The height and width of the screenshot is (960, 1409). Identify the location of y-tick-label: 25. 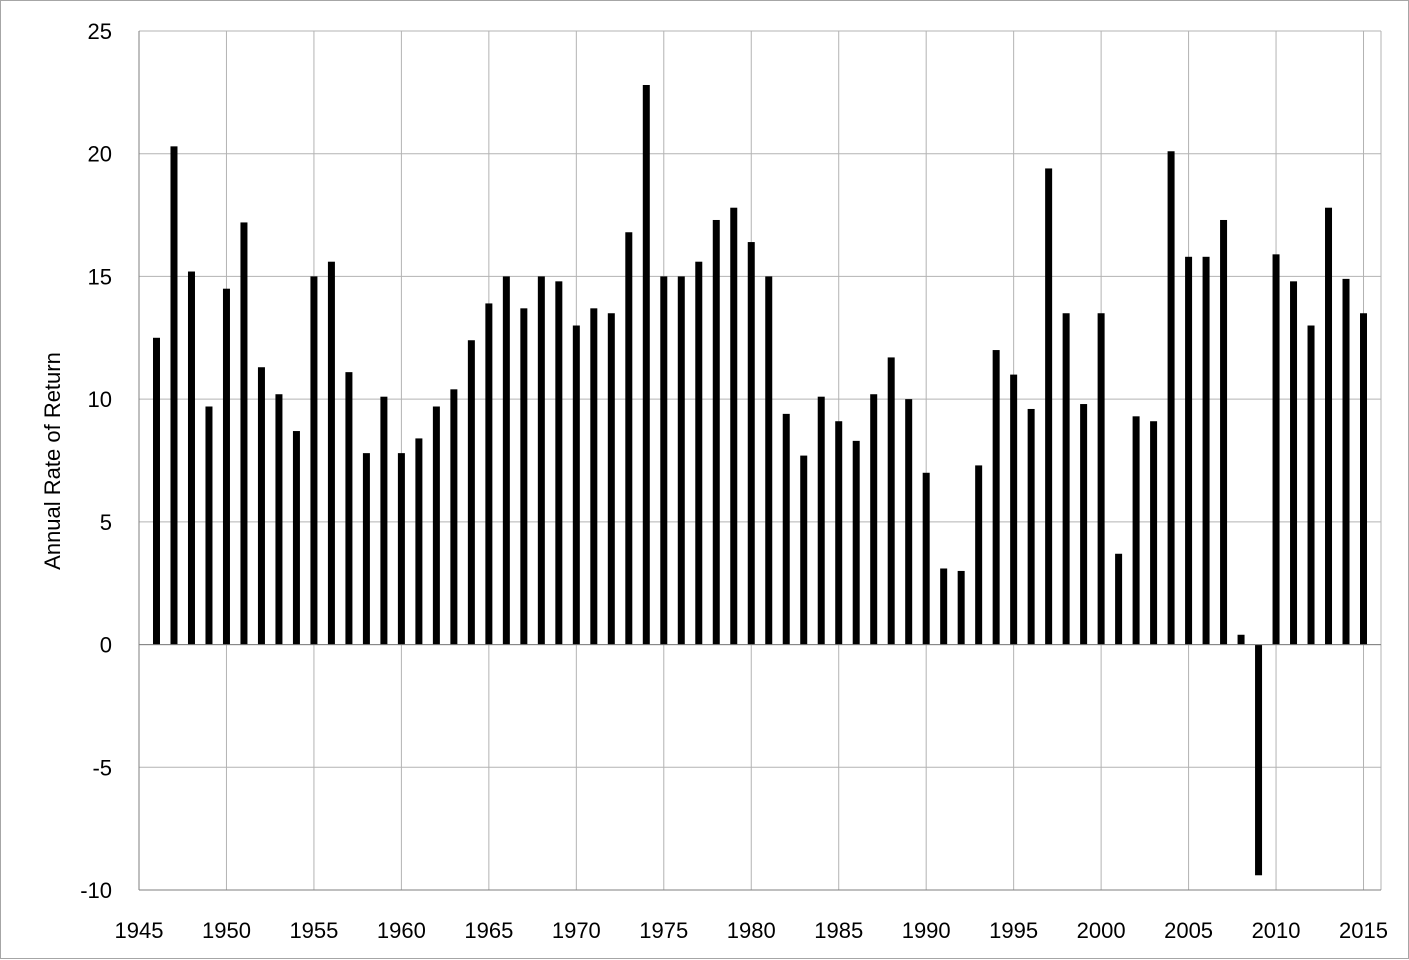
(100, 31).